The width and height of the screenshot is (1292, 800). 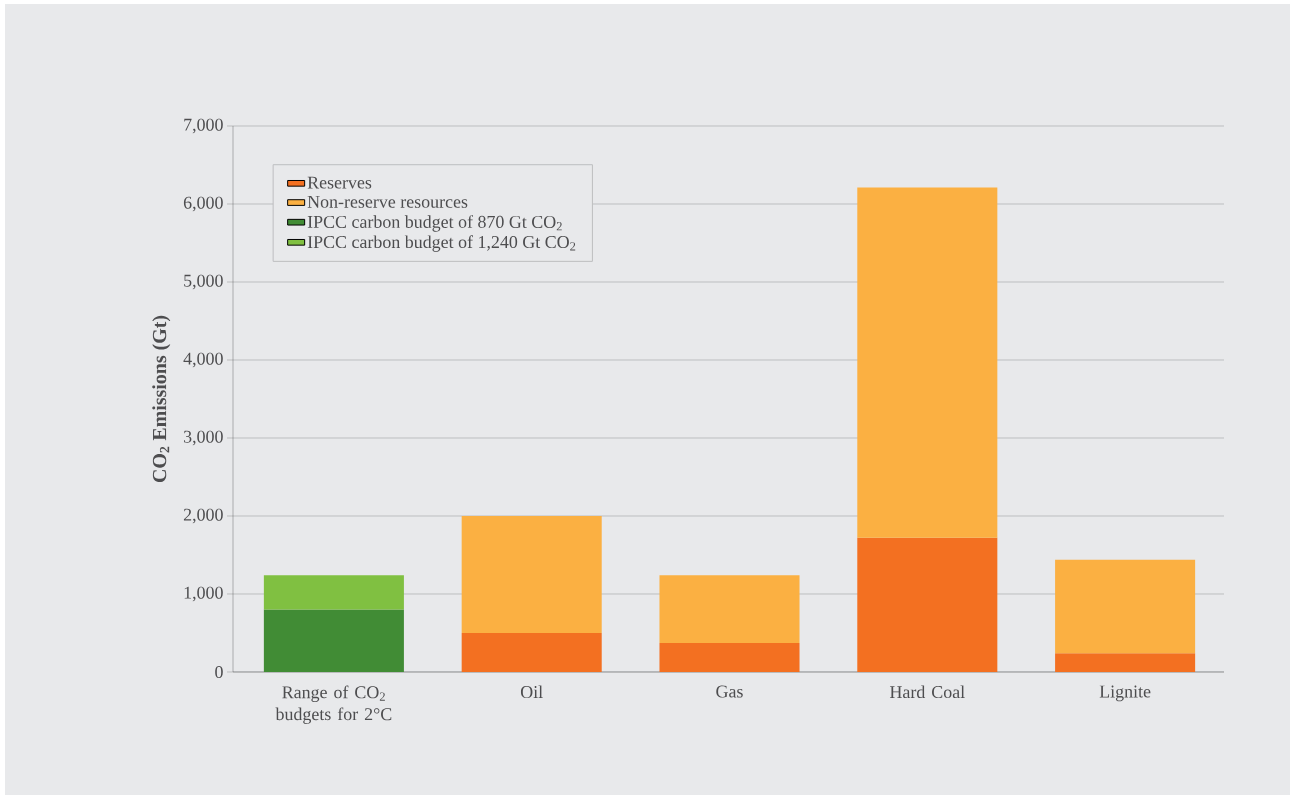 I want to click on x-tick-label: Gas, so click(x=729, y=691).